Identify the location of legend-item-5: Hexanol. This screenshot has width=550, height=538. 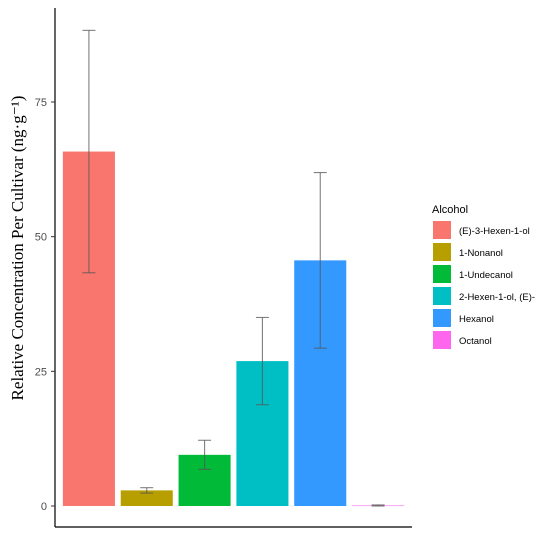
(463, 318).